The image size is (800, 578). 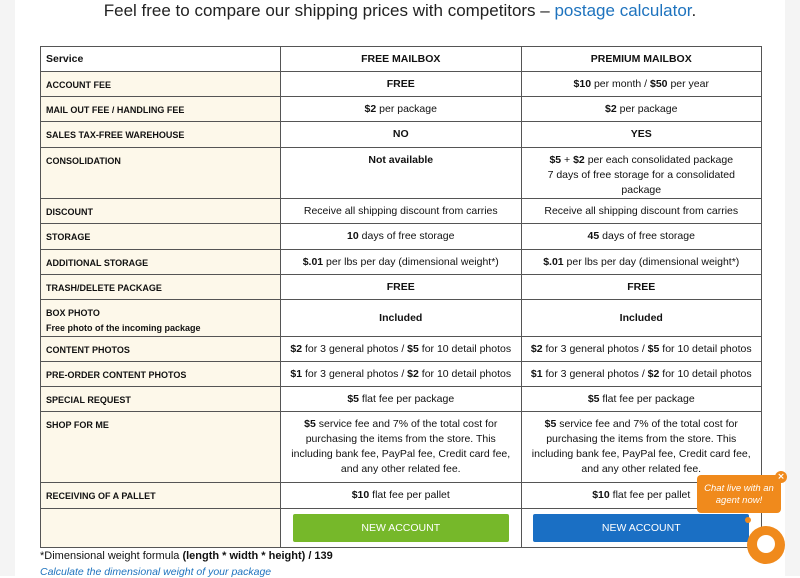 I want to click on premium-new-account-button: NEW ACCOUNT, so click(x=641, y=528).